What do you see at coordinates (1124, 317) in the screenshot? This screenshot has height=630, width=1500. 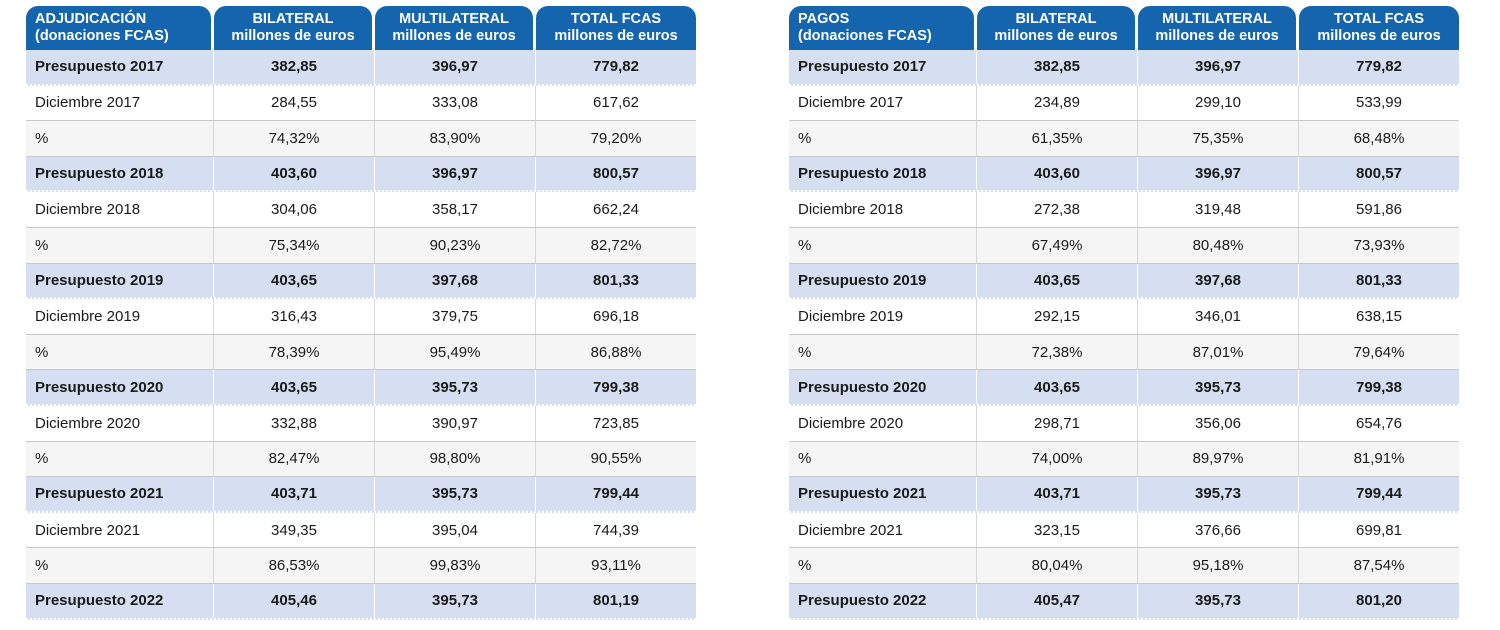 I see `table-row-month: Diciembre 2019 292,15 346,01 638,15` at bounding box center [1124, 317].